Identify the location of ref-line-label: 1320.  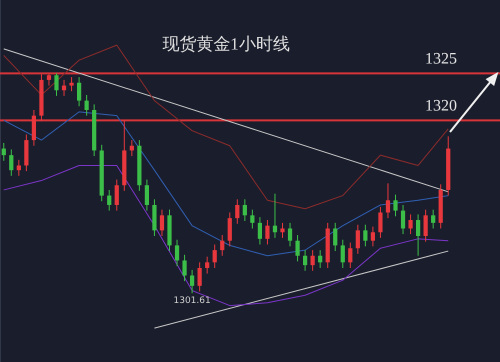
(441, 106).